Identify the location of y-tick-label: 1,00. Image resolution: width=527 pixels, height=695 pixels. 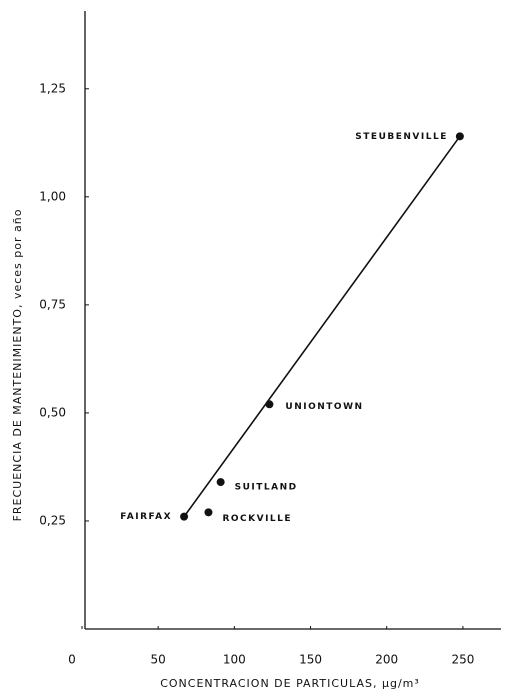
(52, 196).